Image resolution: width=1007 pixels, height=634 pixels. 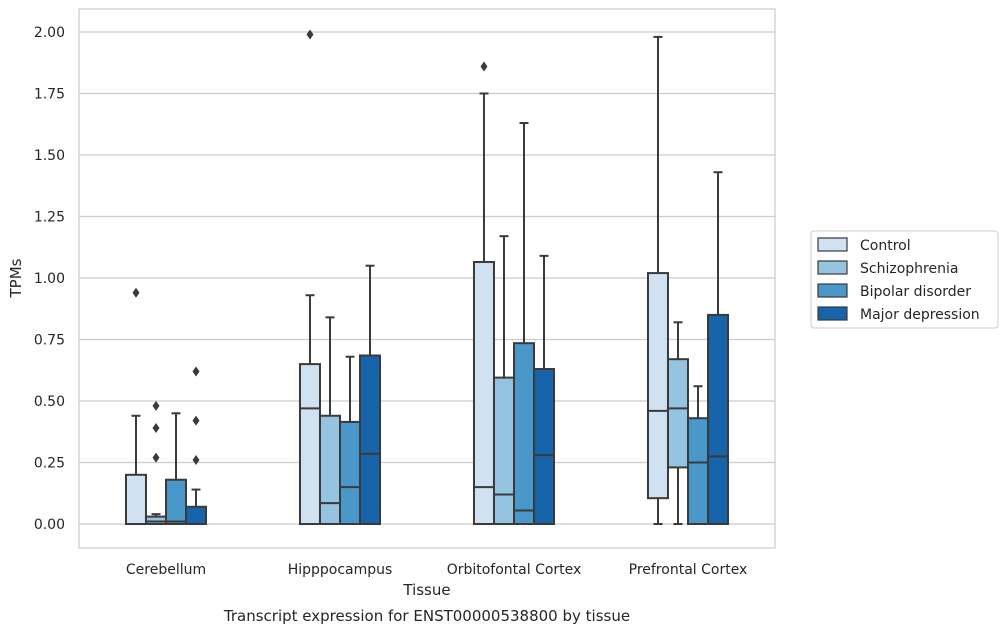 What do you see at coordinates (49, 33) in the screenshot?
I see `y-tick-label: 2.00` at bounding box center [49, 33].